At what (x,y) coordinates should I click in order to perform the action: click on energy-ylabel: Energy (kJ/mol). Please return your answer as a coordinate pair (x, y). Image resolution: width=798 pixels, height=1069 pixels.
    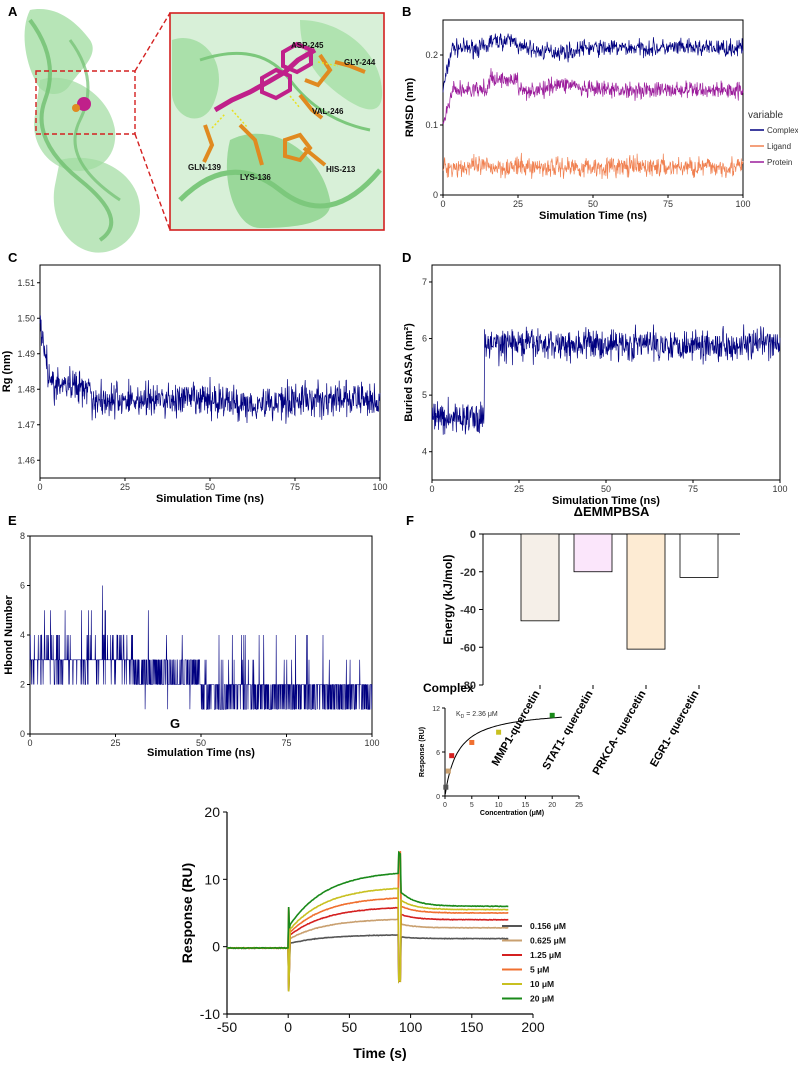
    Looking at the image, I should click on (448, 599).